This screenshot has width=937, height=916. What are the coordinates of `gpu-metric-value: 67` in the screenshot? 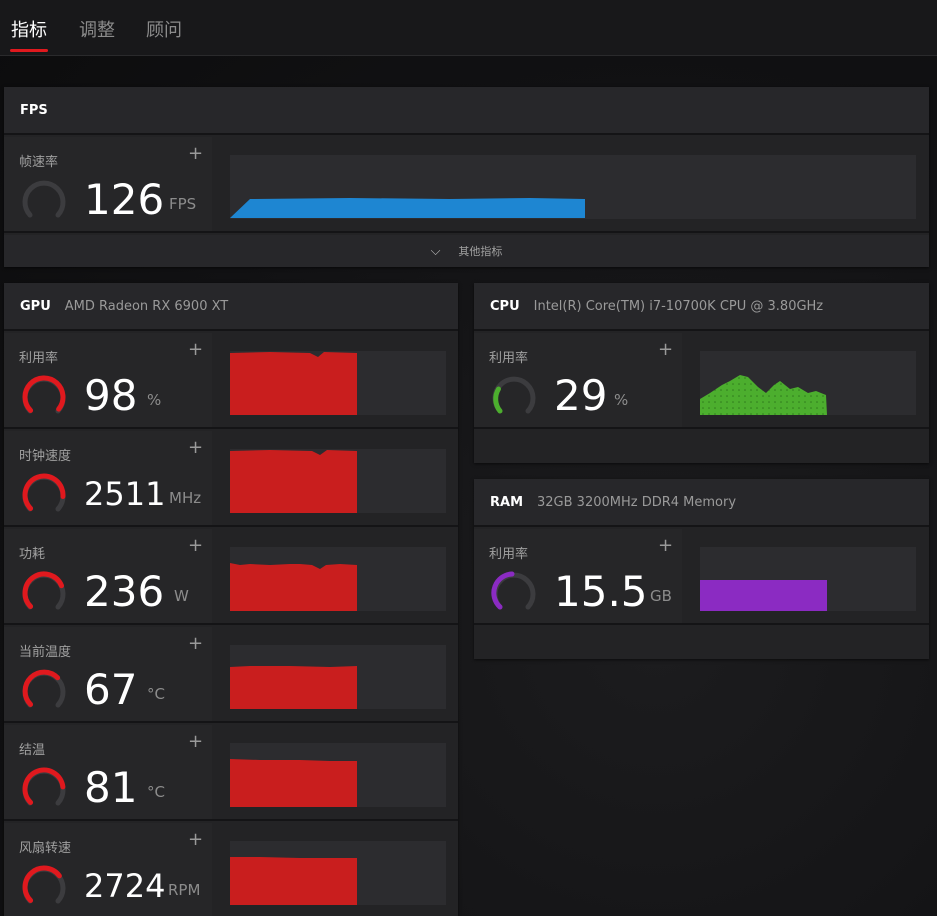 It's located at (111, 689).